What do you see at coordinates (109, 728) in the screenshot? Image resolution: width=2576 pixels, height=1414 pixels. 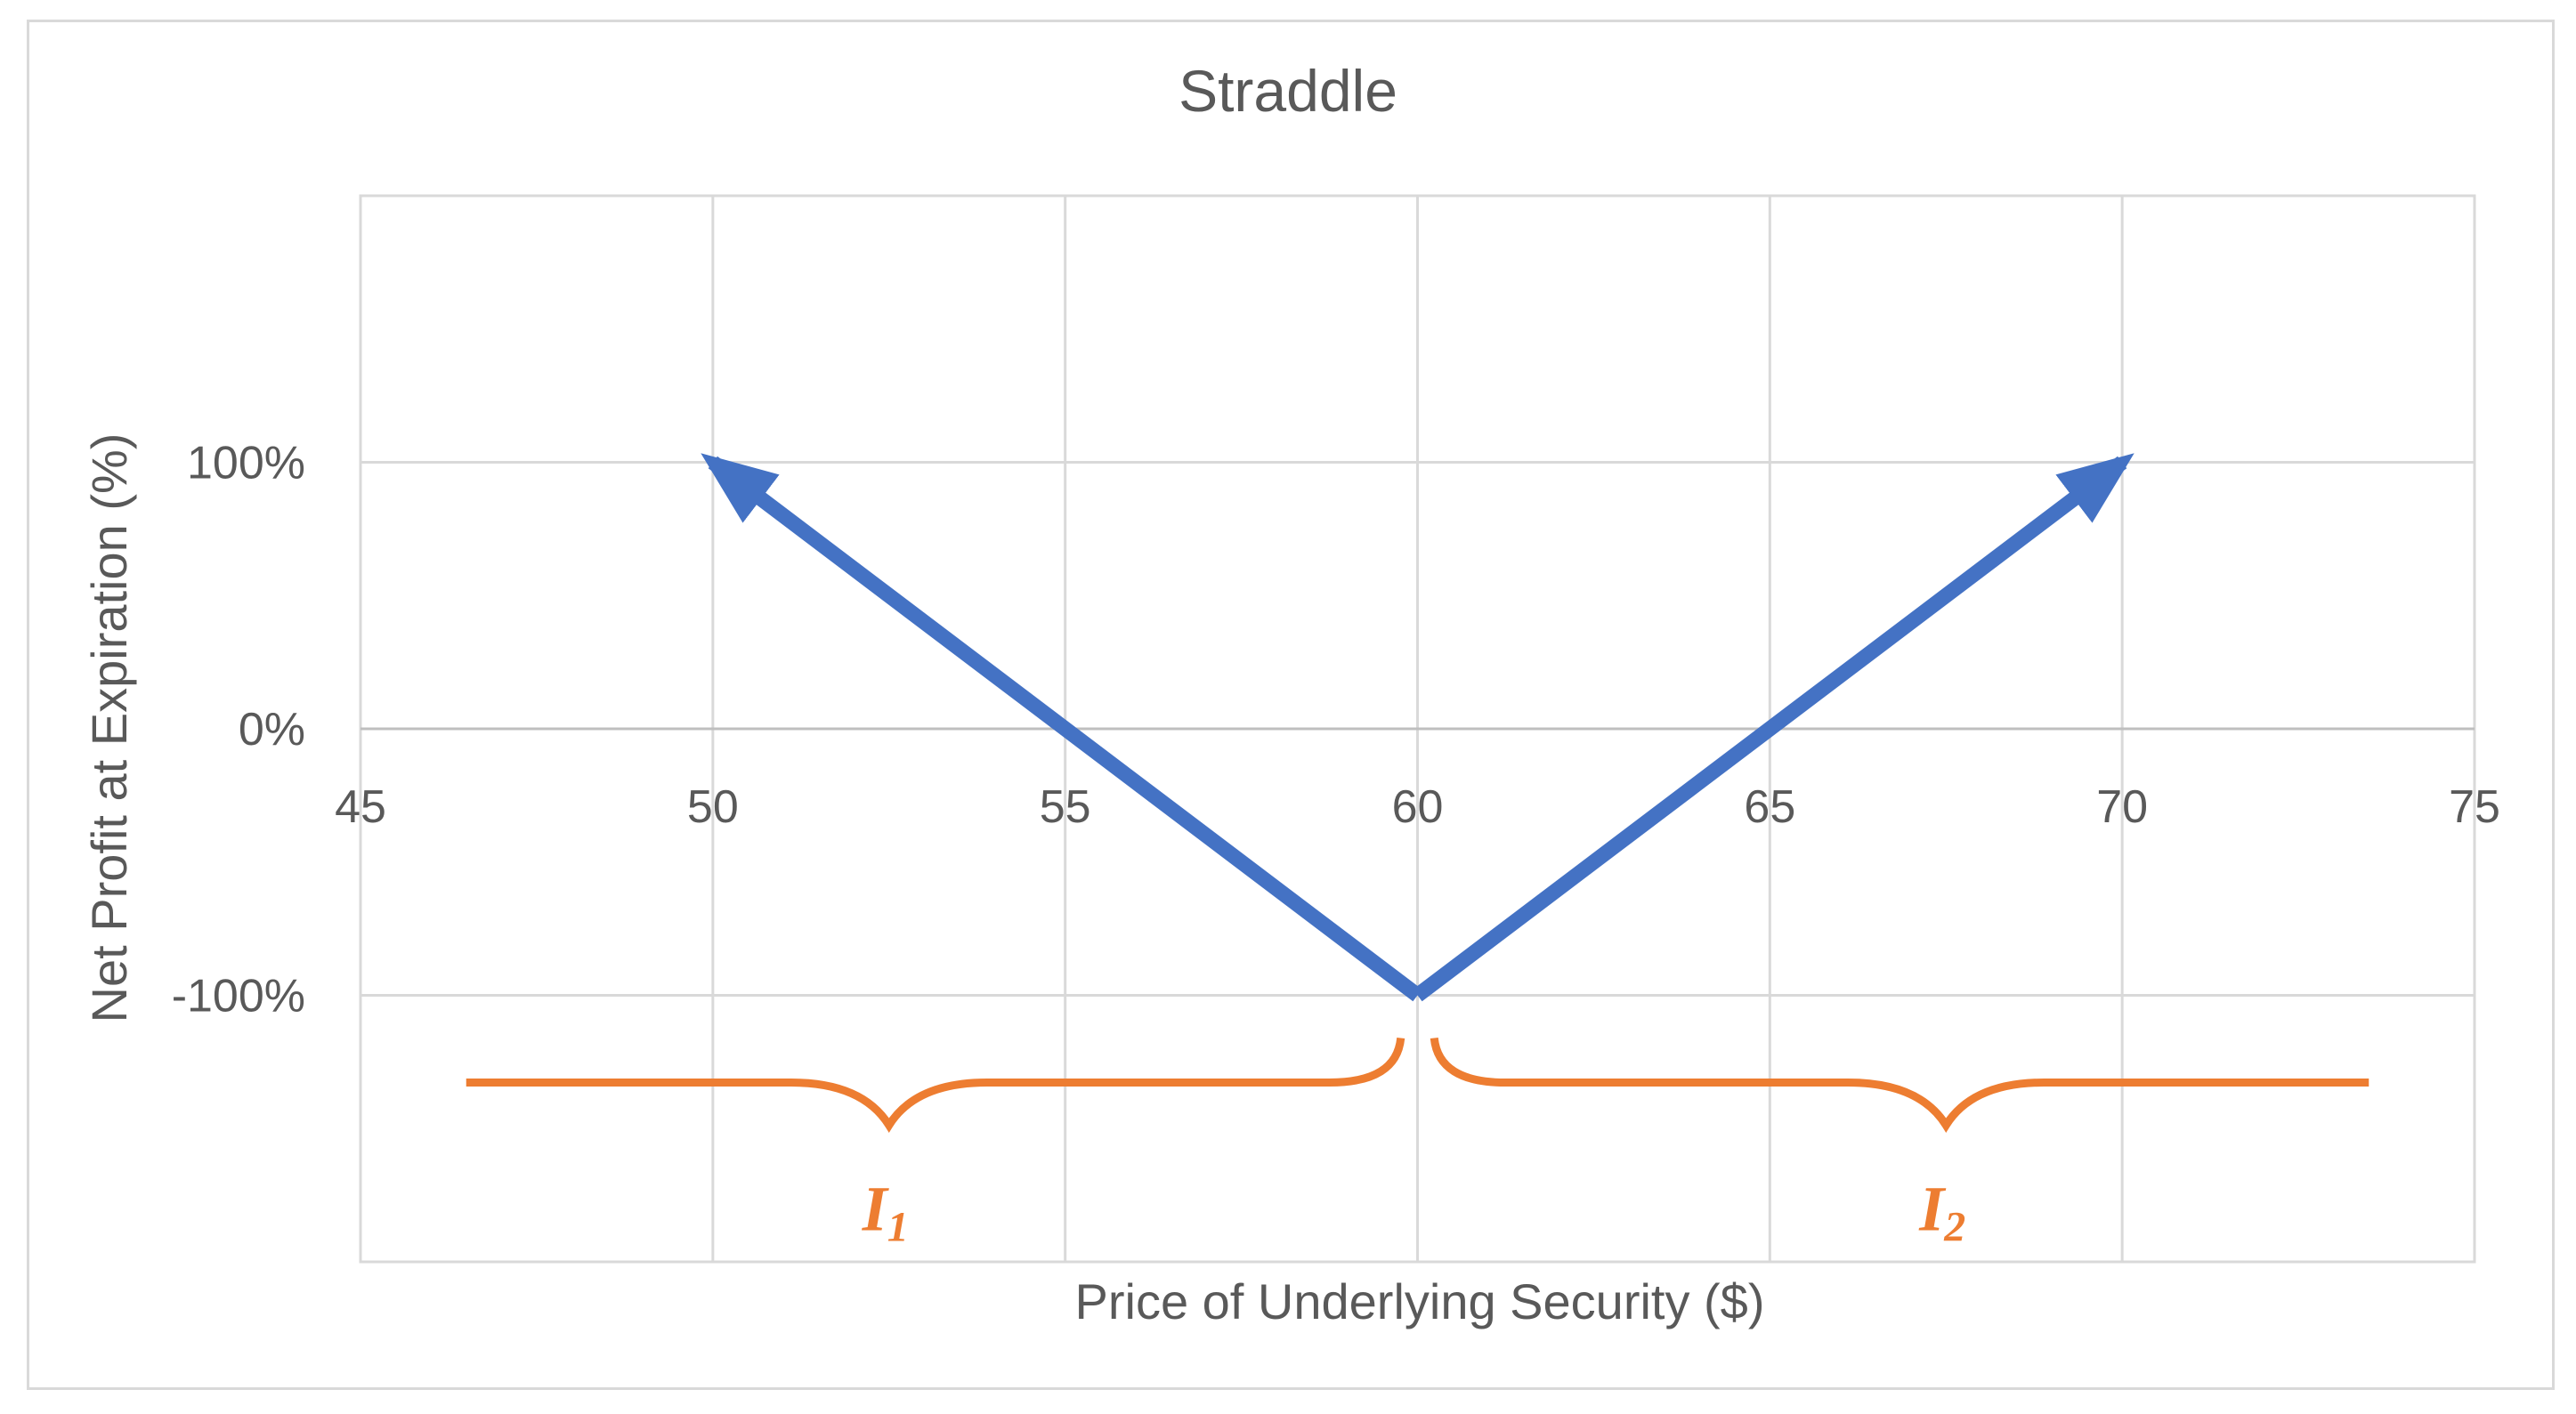 I see `y-axis-title: Net Profit at Expiration (%)` at bounding box center [109, 728].